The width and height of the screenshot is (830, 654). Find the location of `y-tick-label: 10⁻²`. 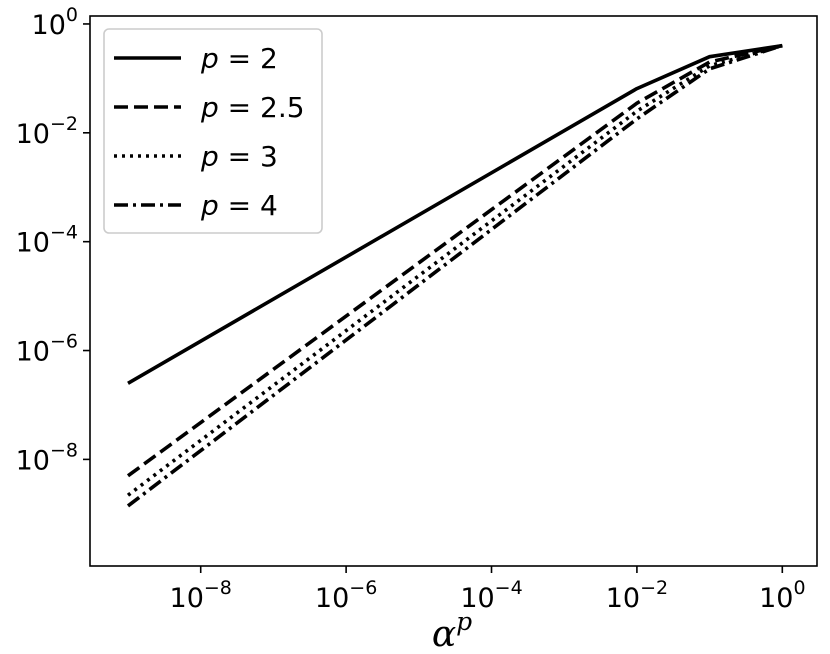

y-tick-label: 10⁻² is located at coordinates (47, 131).